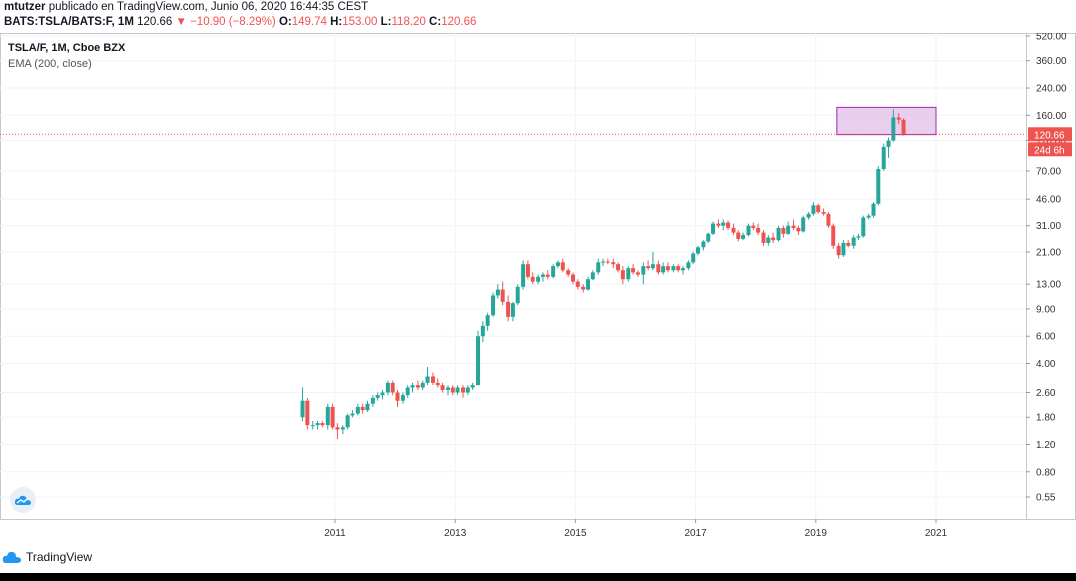 This screenshot has height=581, width=1076. I want to click on footer-brand: TradingView, so click(47, 557).